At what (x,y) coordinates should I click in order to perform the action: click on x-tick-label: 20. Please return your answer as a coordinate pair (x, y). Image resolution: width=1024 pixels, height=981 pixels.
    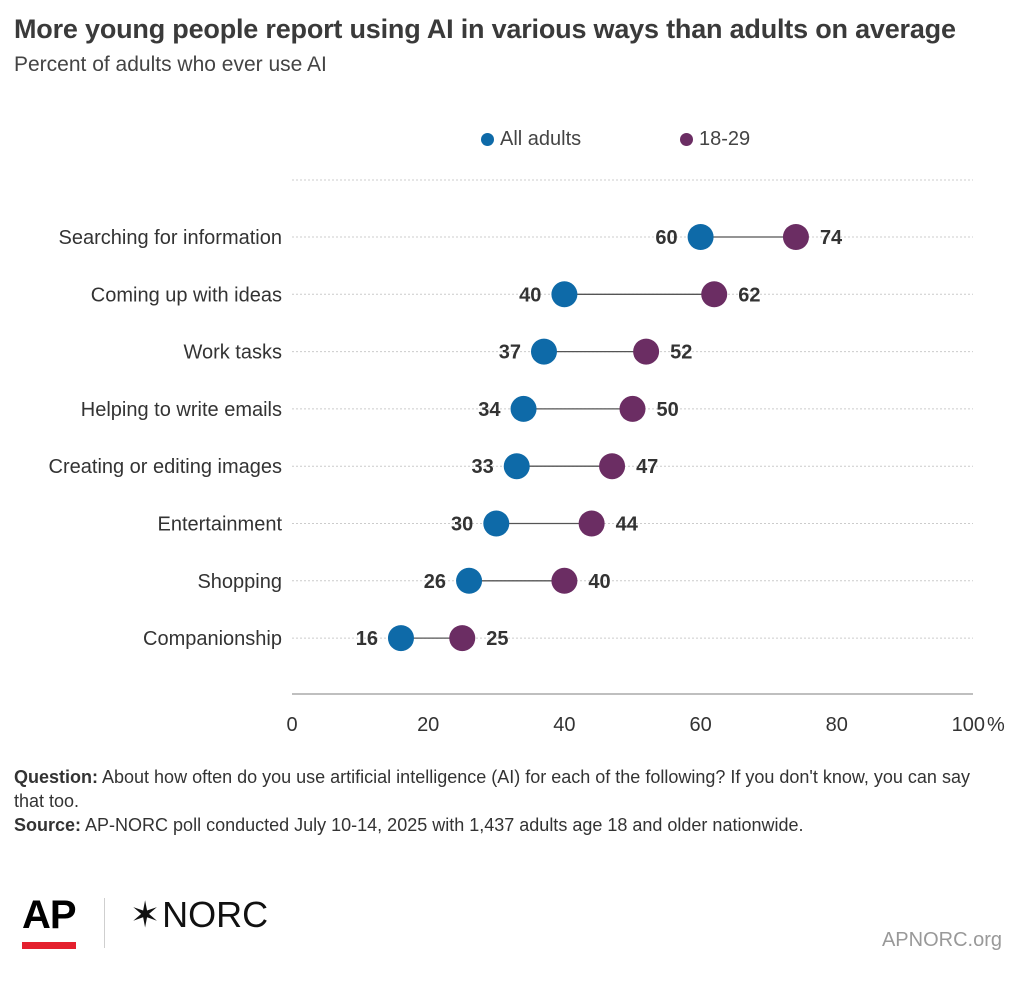
    Looking at the image, I should click on (428, 725).